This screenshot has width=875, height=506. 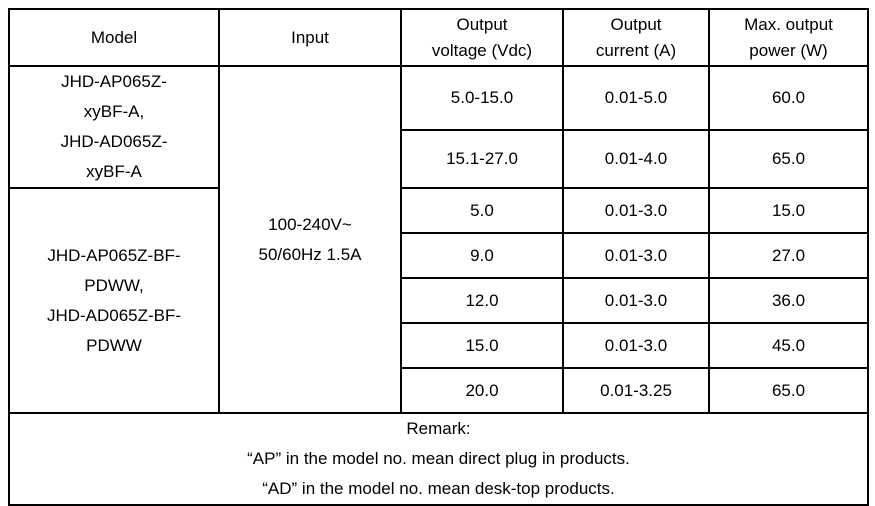 What do you see at coordinates (788, 255) in the screenshot?
I see `power-cell: 27.0` at bounding box center [788, 255].